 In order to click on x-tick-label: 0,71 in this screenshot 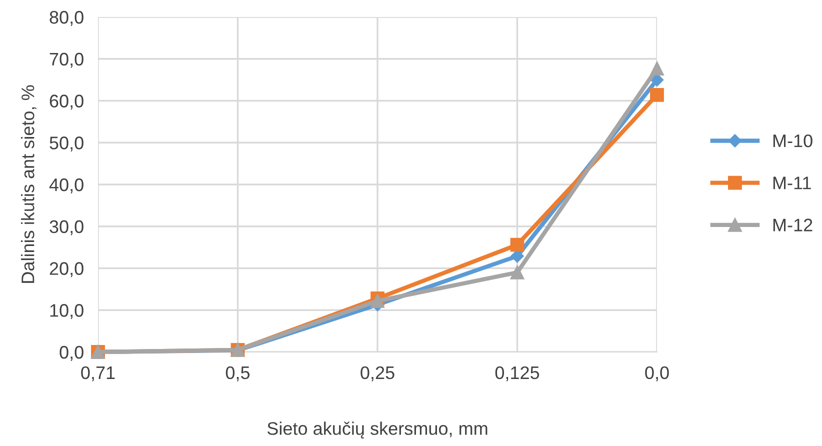, I will do `click(98, 374)`.